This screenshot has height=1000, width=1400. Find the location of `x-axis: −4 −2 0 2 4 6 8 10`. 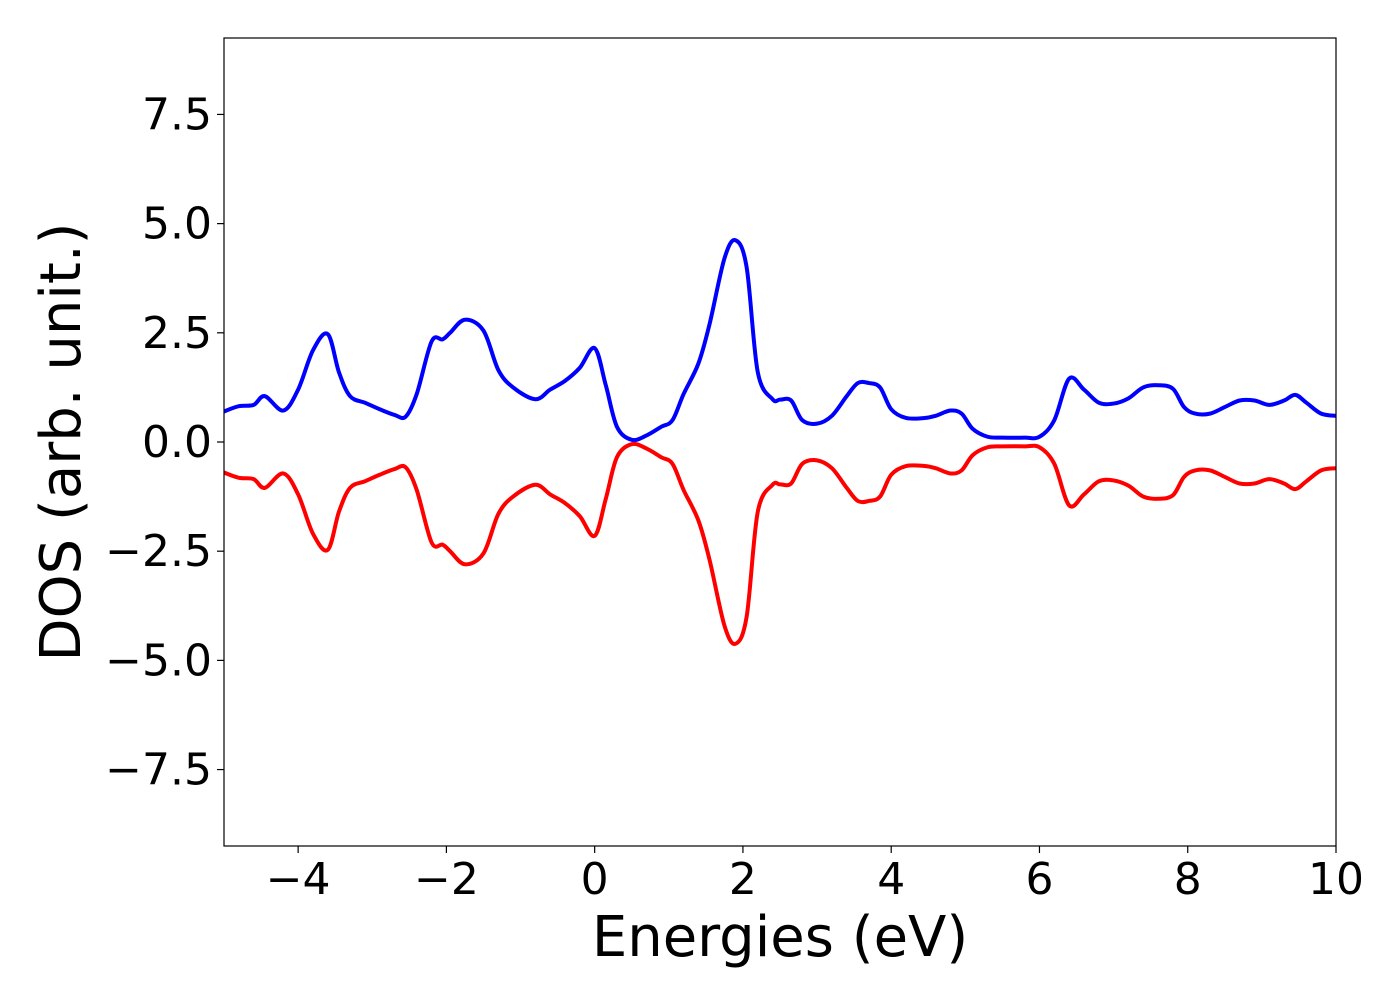

x-axis: −4 −2 0 2 4 6 8 10 is located at coordinates (815, 875).